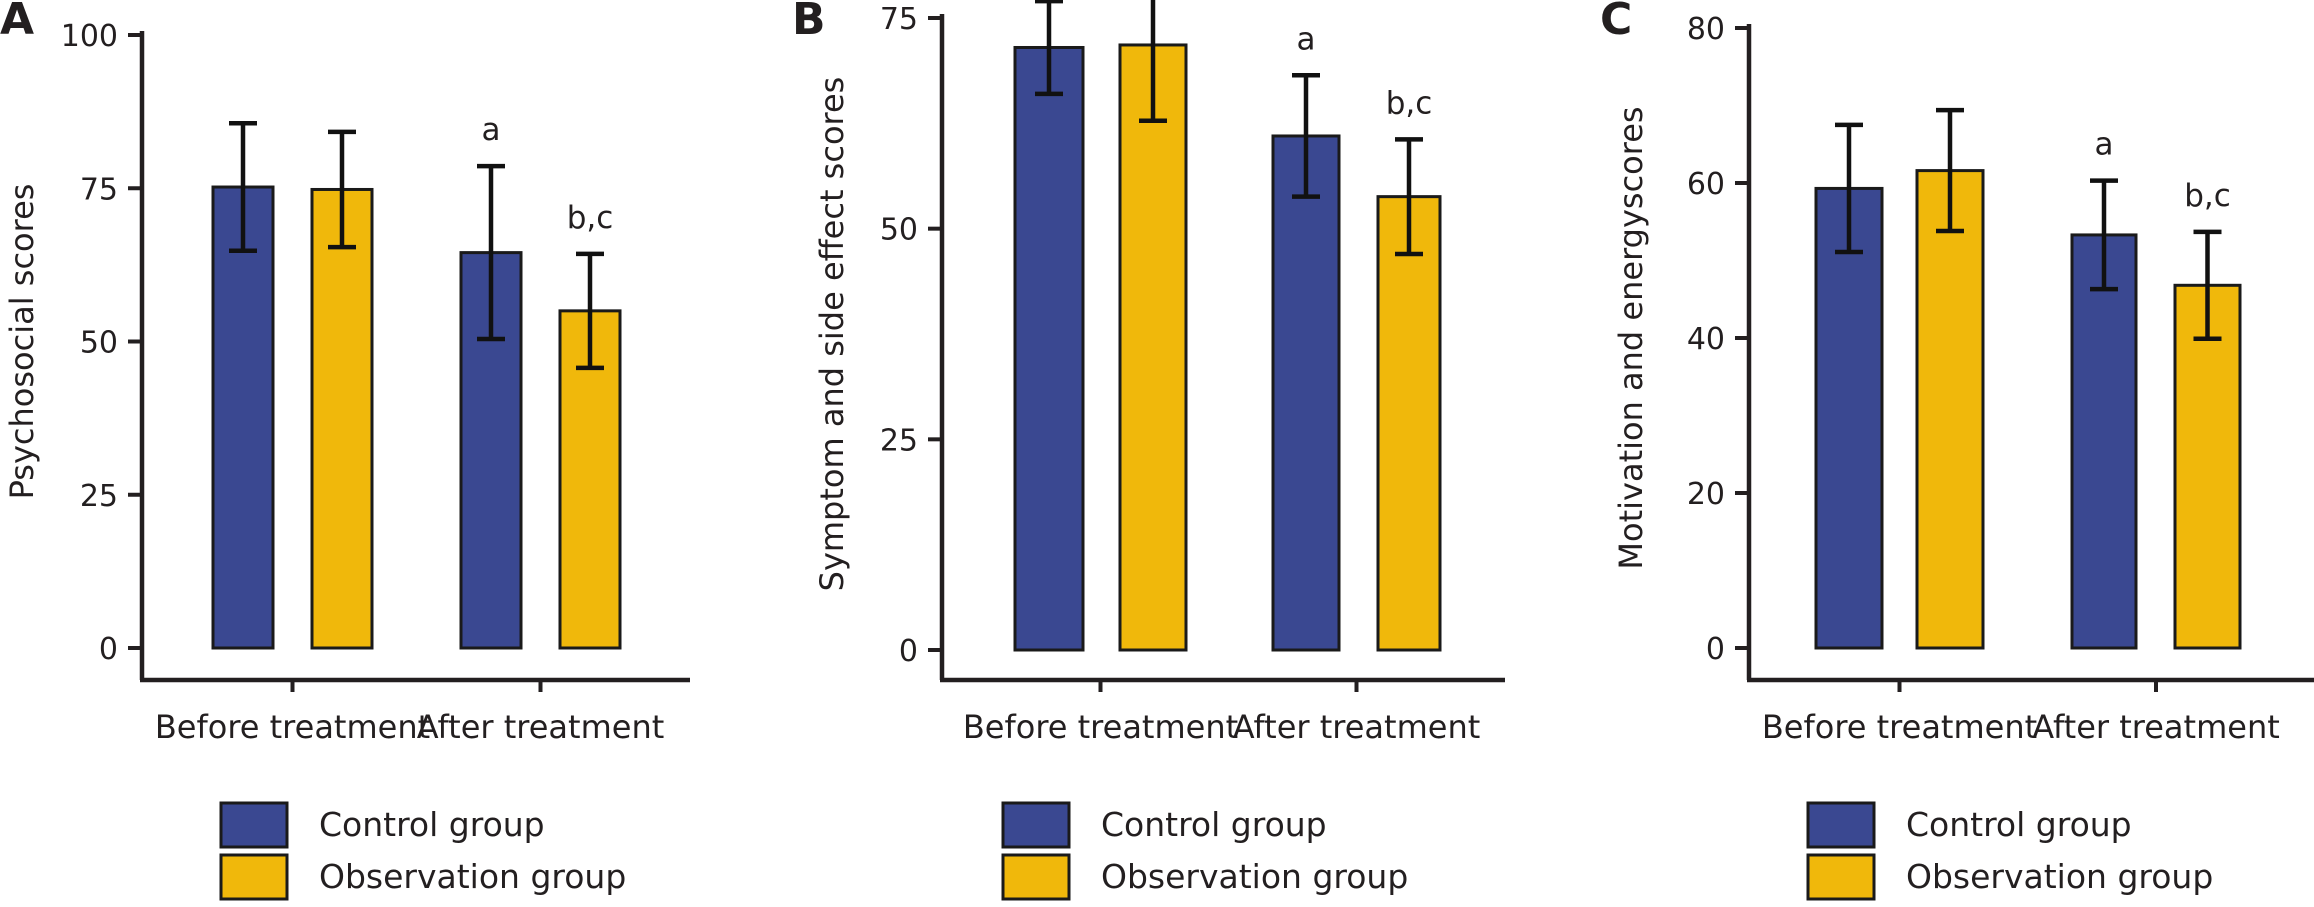 Image resolution: width=2314 pixels, height=907 pixels. I want to click on panel-letter: C, so click(1616, 22).